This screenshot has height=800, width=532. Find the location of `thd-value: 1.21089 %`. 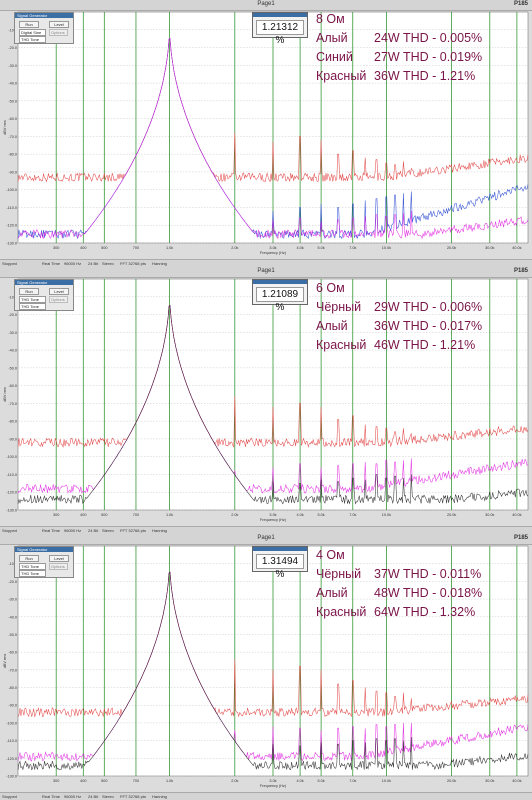

thd-value: 1.21089 % is located at coordinates (280, 300).